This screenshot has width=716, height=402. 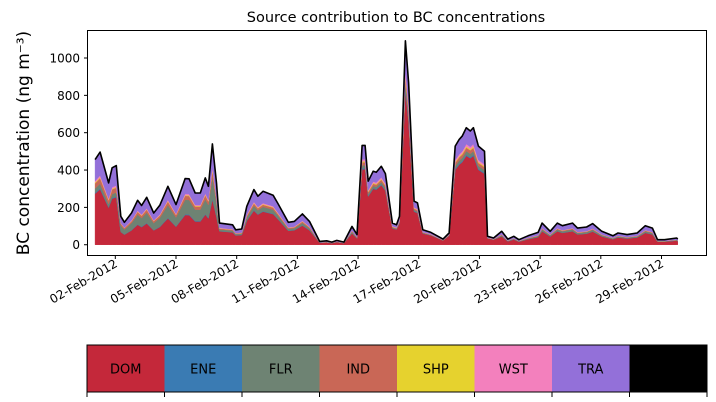 What do you see at coordinates (144, 281) in the screenshot?
I see `x-tick-label: 05-Feb-2012` at bounding box center [144, 281].